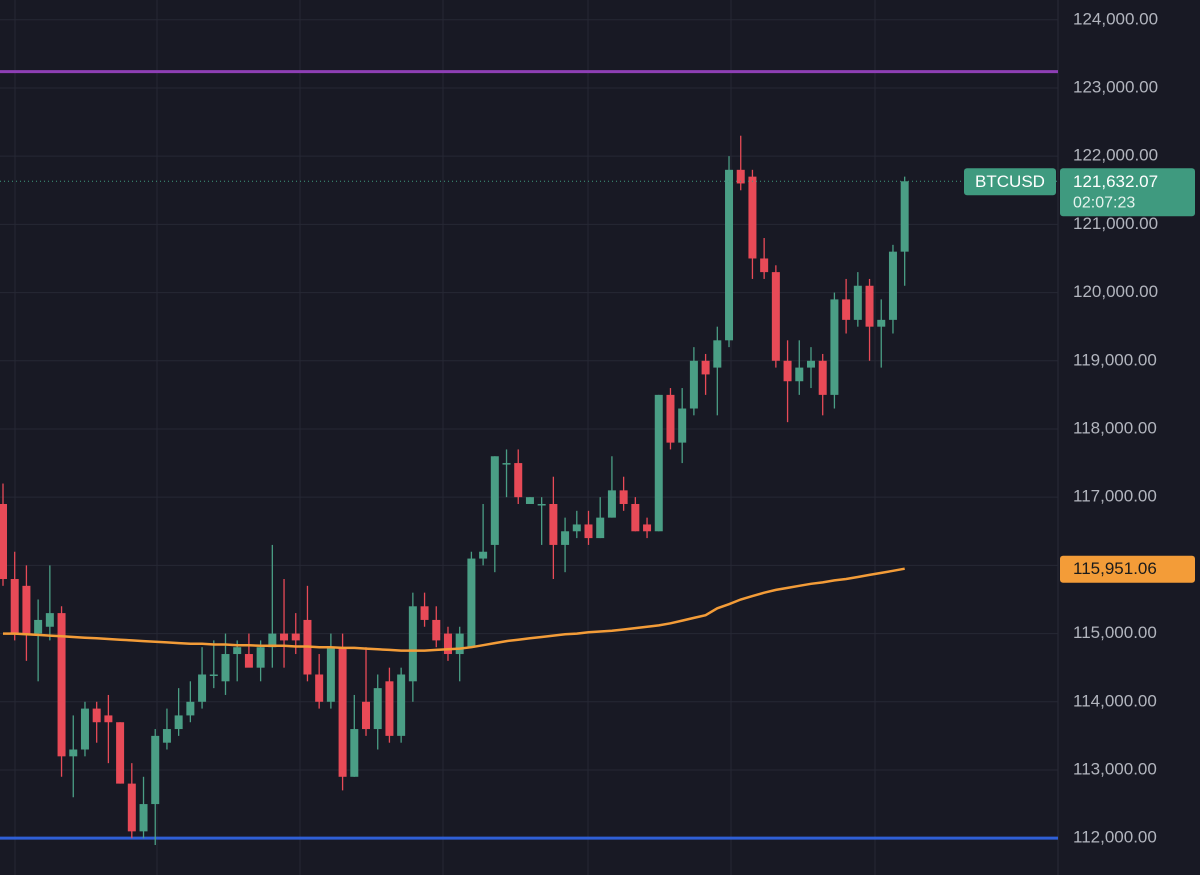 The width and height of the screenshot is (1200, 875). What do you see at coordinates (1115, 18) in the screenshot?
I see `y-tick-label: 124,000.00` at bounding box center [1115, 18].